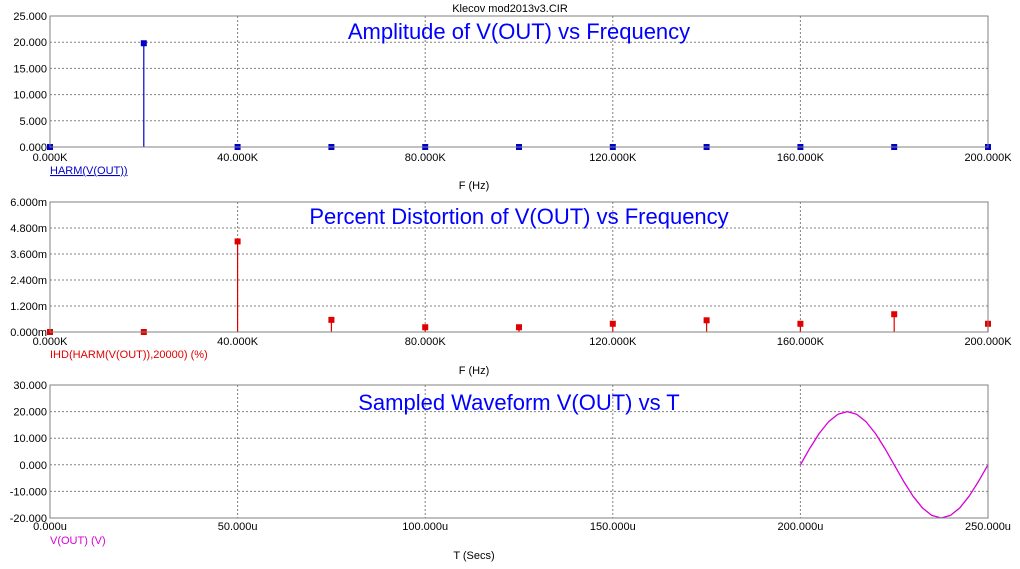 The height and width of the screenshot is (569, 1020). I want to click on distortion-chart-y-tick-label: 4.800m, so click(28, 229).